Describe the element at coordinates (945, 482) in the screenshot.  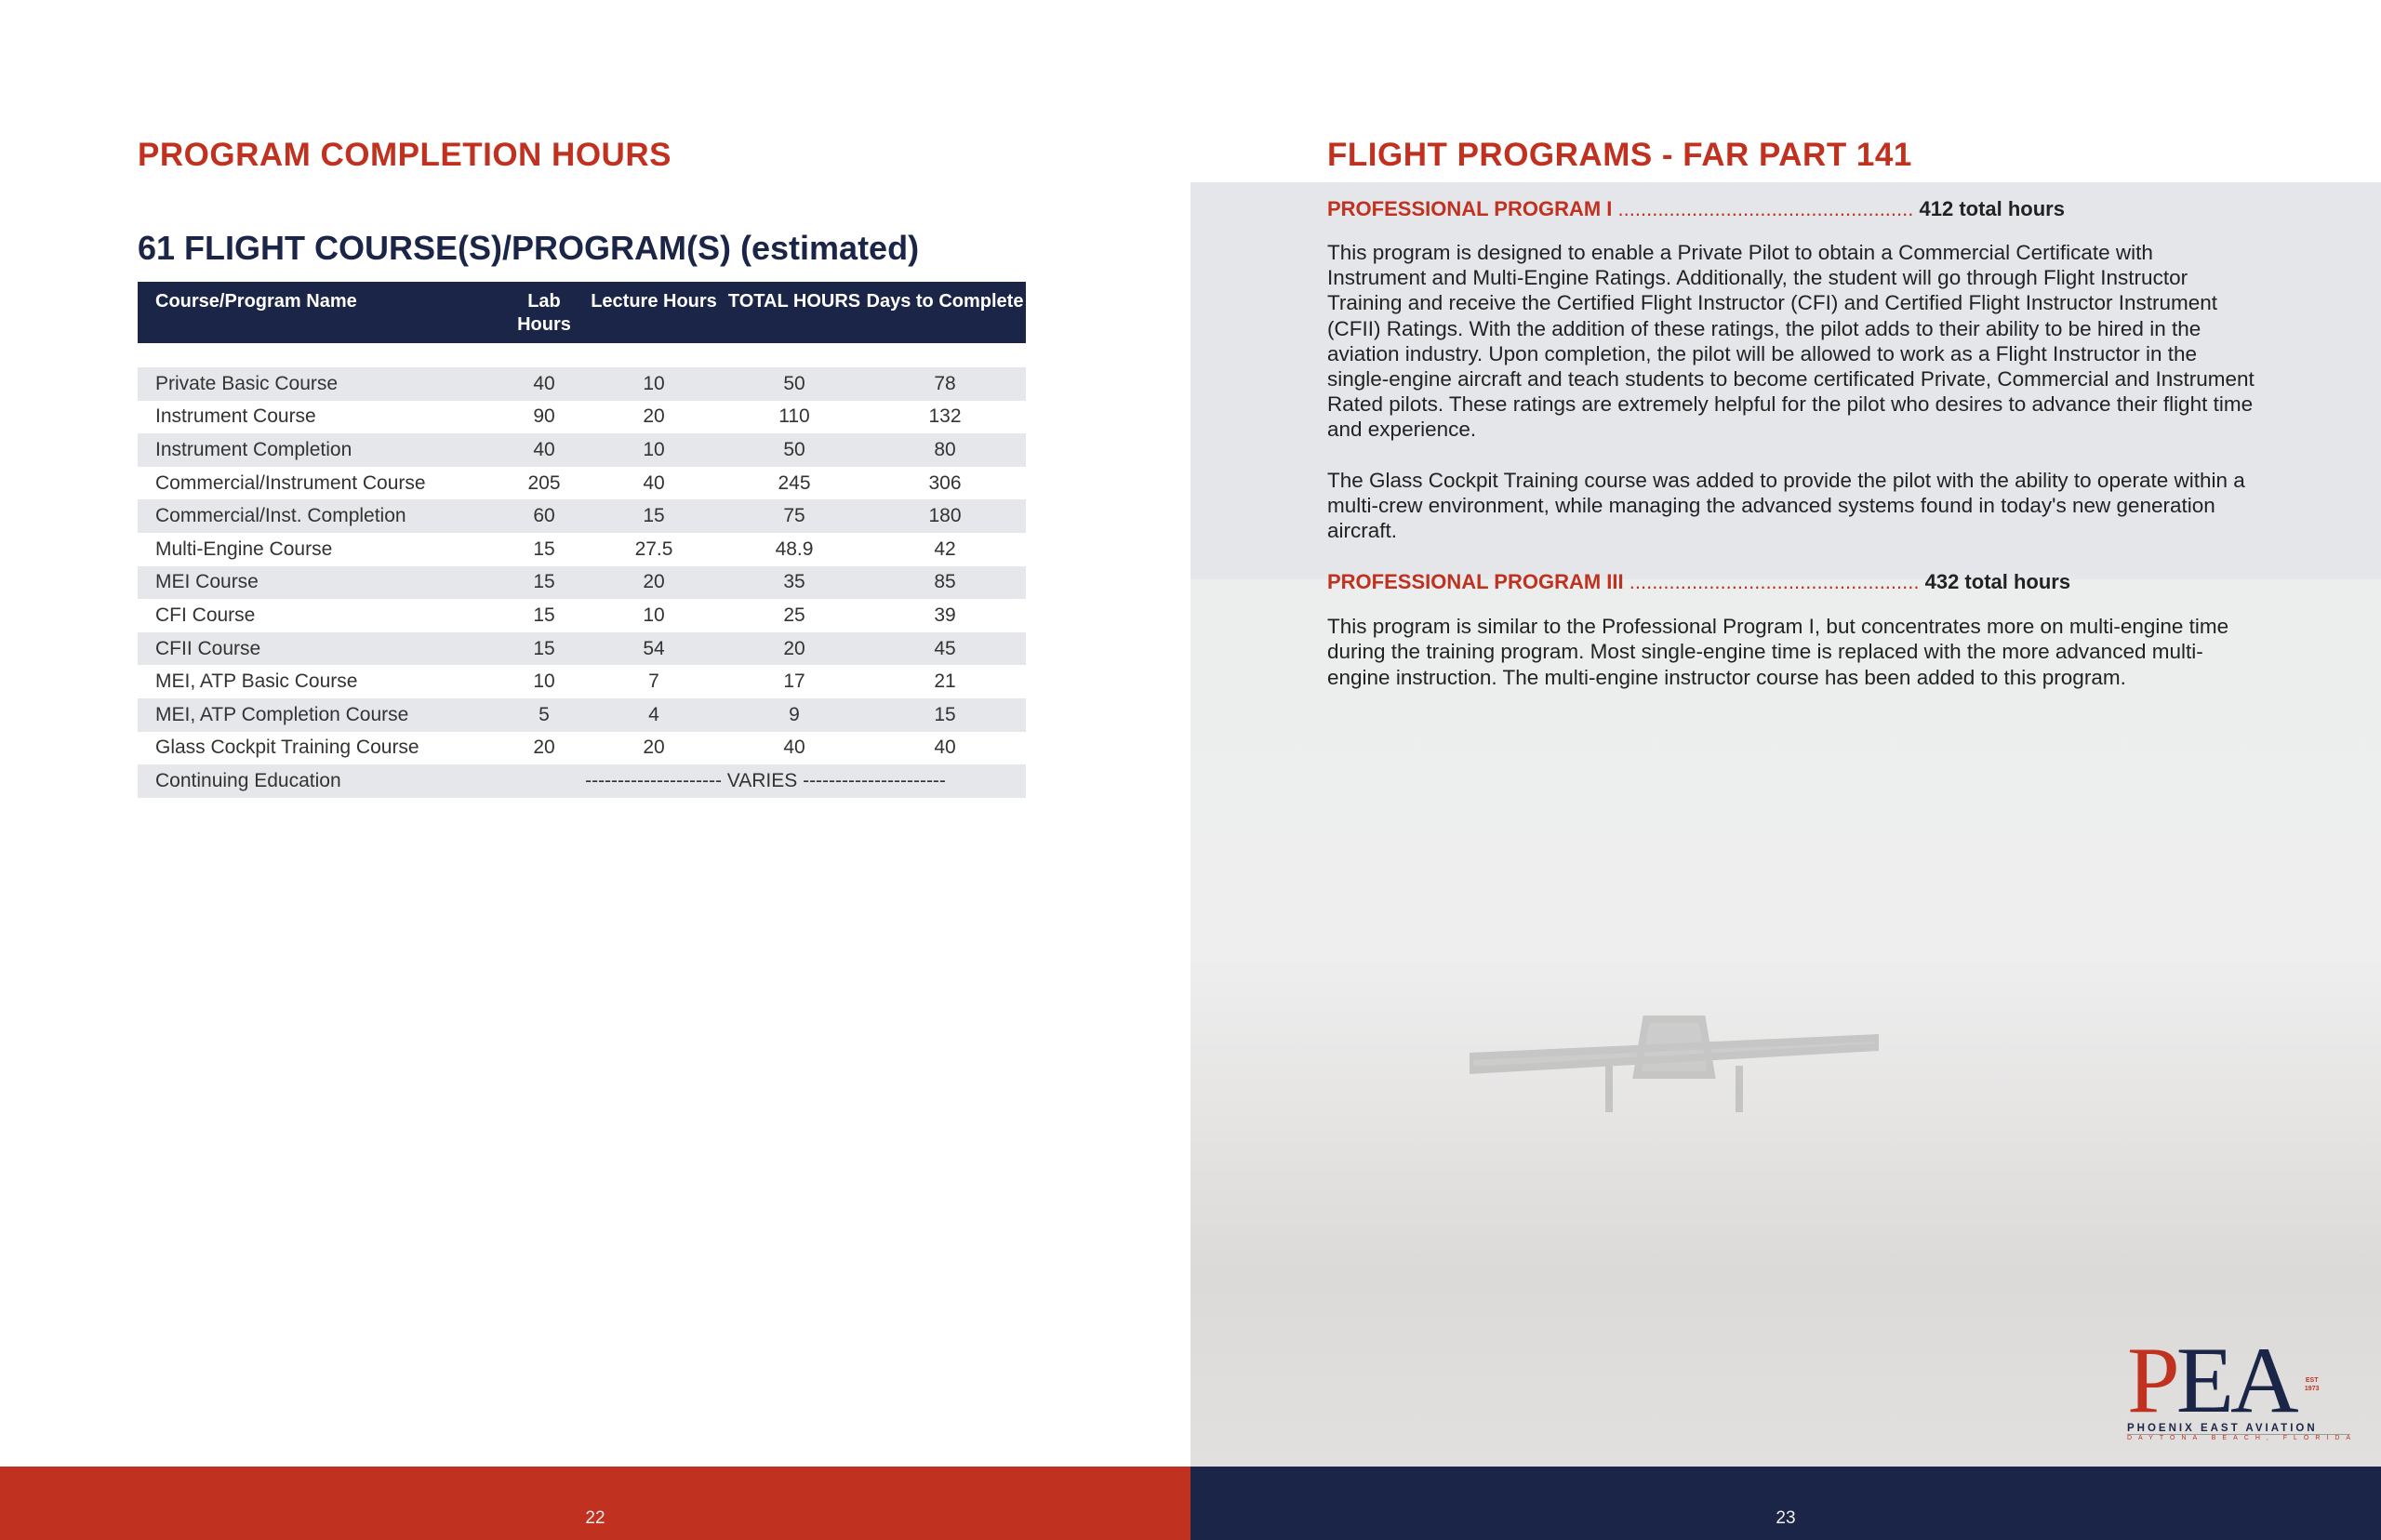
I see `cell-value: 306` at that location.